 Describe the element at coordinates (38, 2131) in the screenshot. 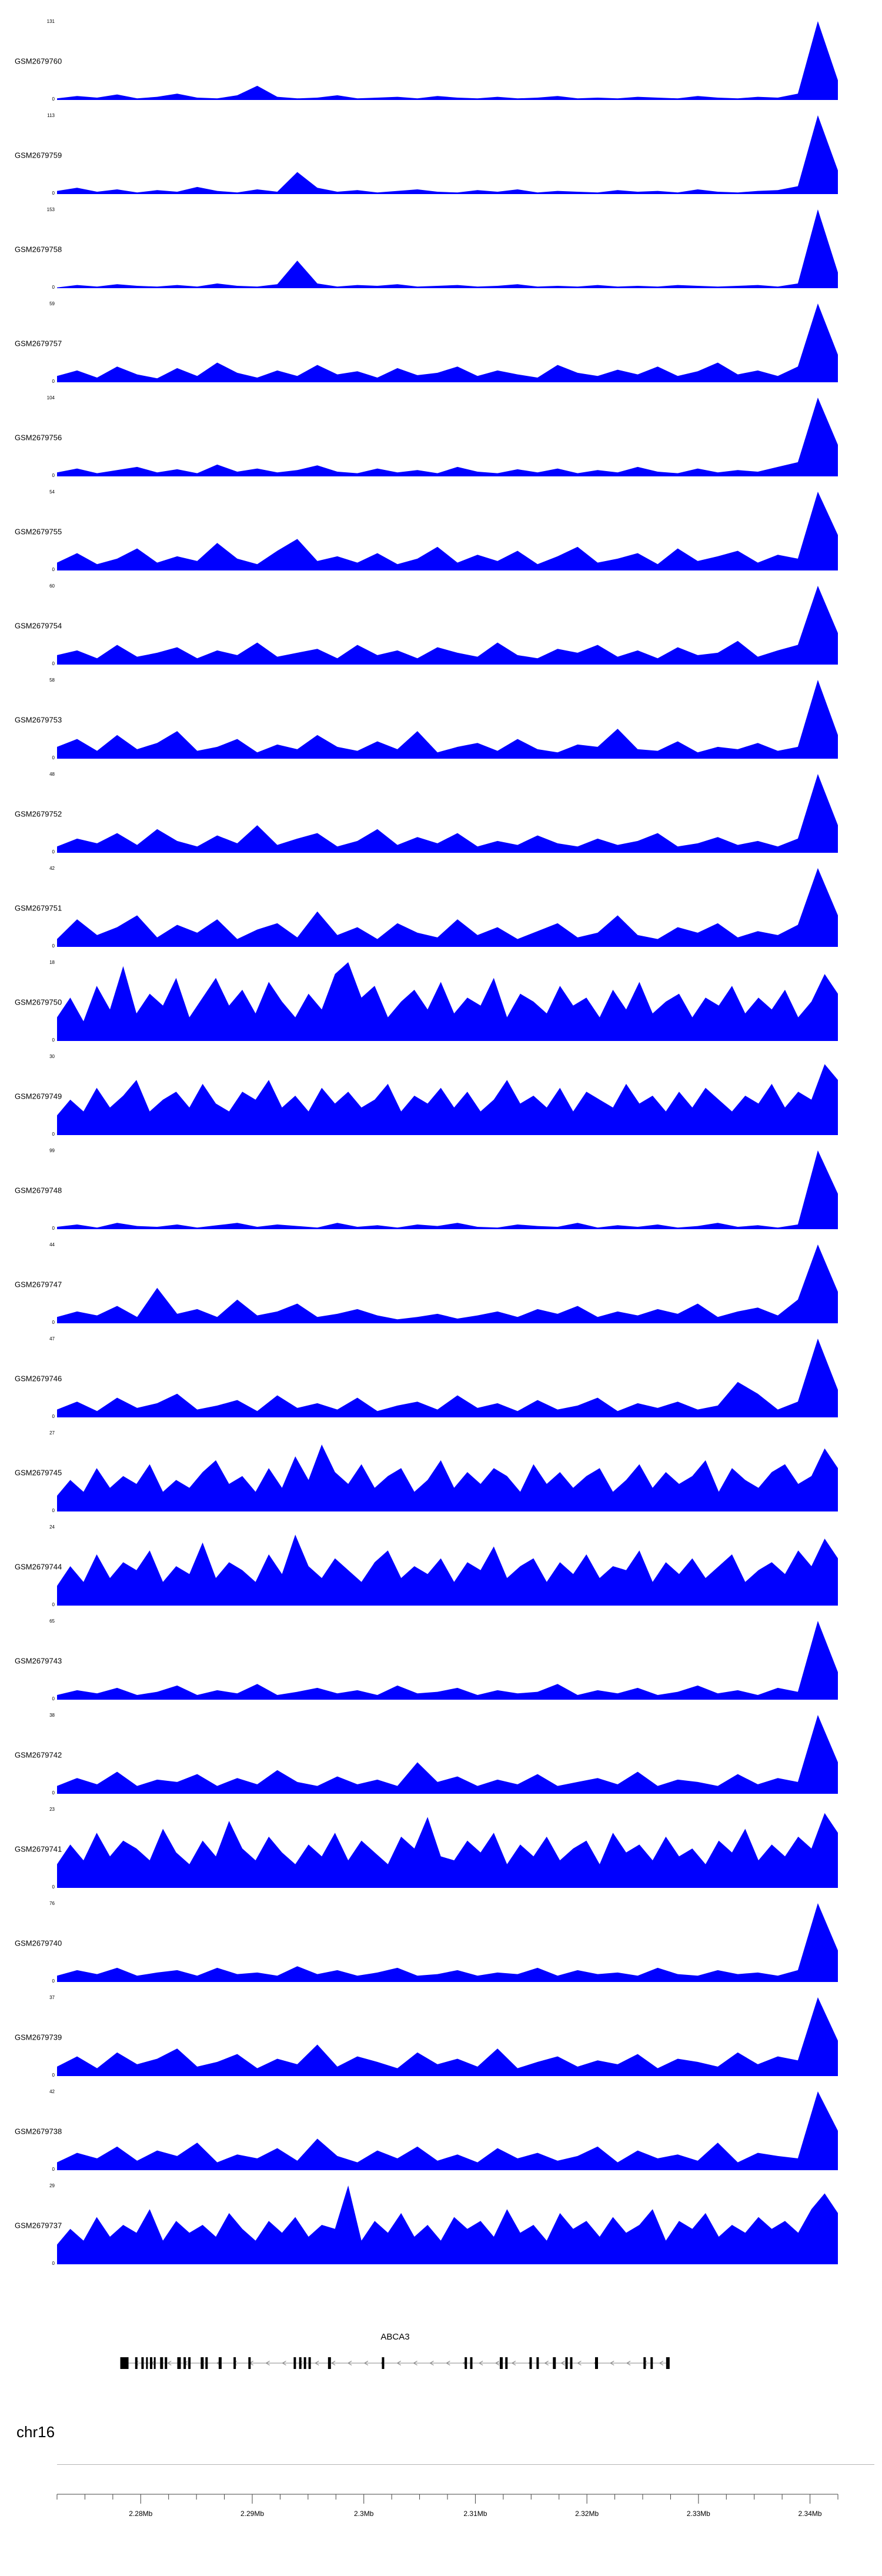

I see `track-label: GSM2679738` at that location.